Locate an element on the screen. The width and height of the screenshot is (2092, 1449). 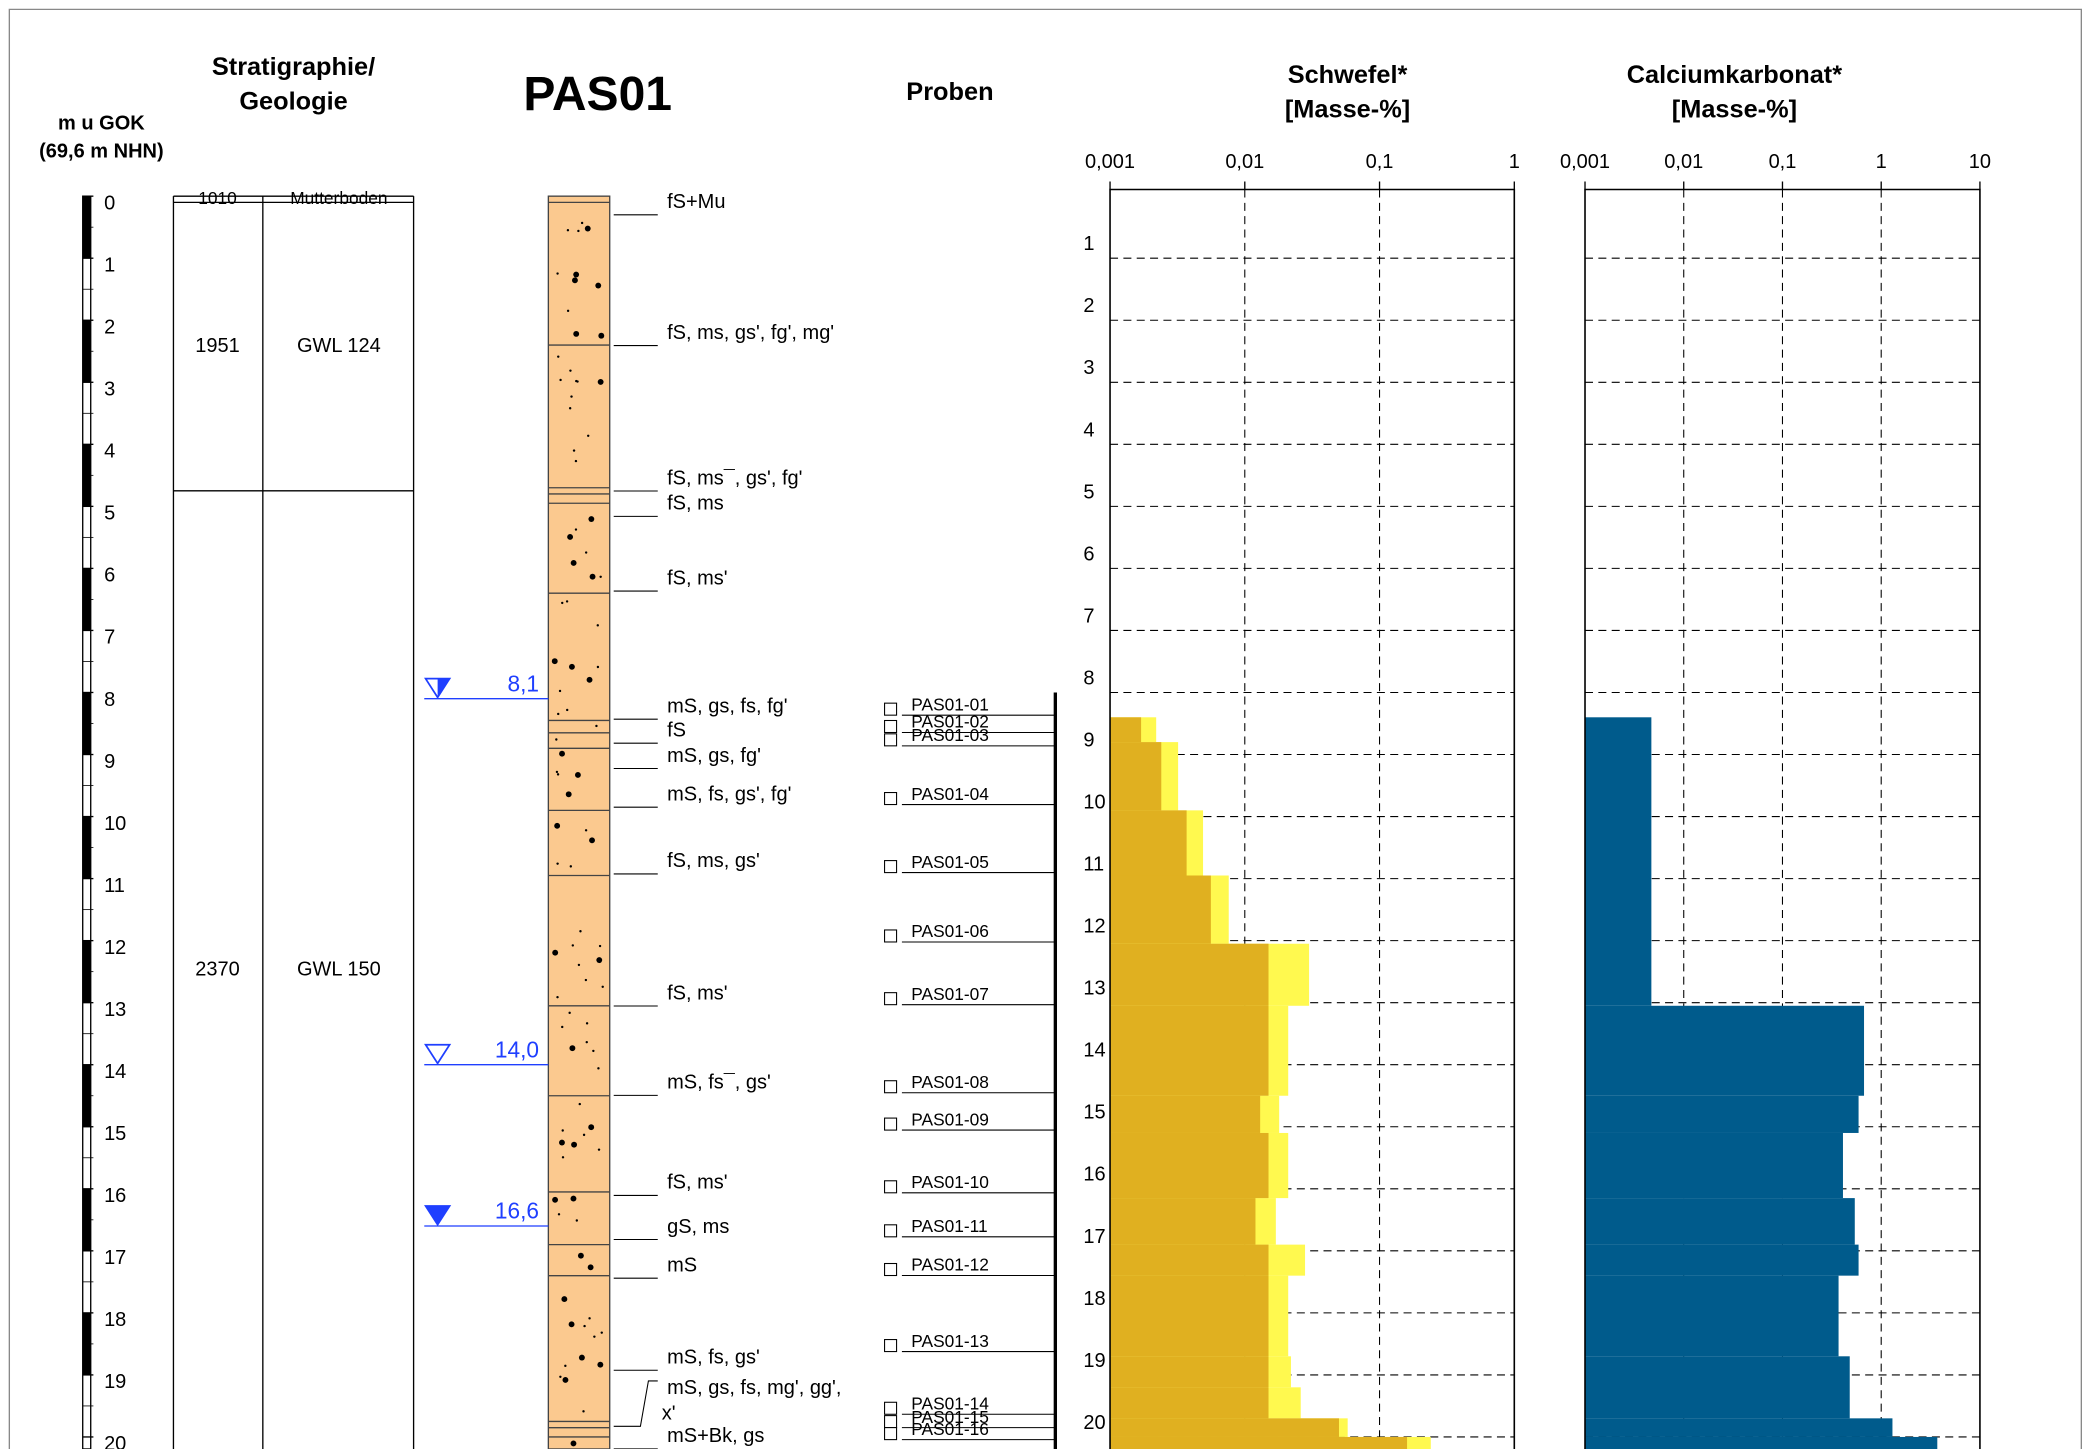
x-tick-label: 0,01 is located at coordinates (1244, 162).